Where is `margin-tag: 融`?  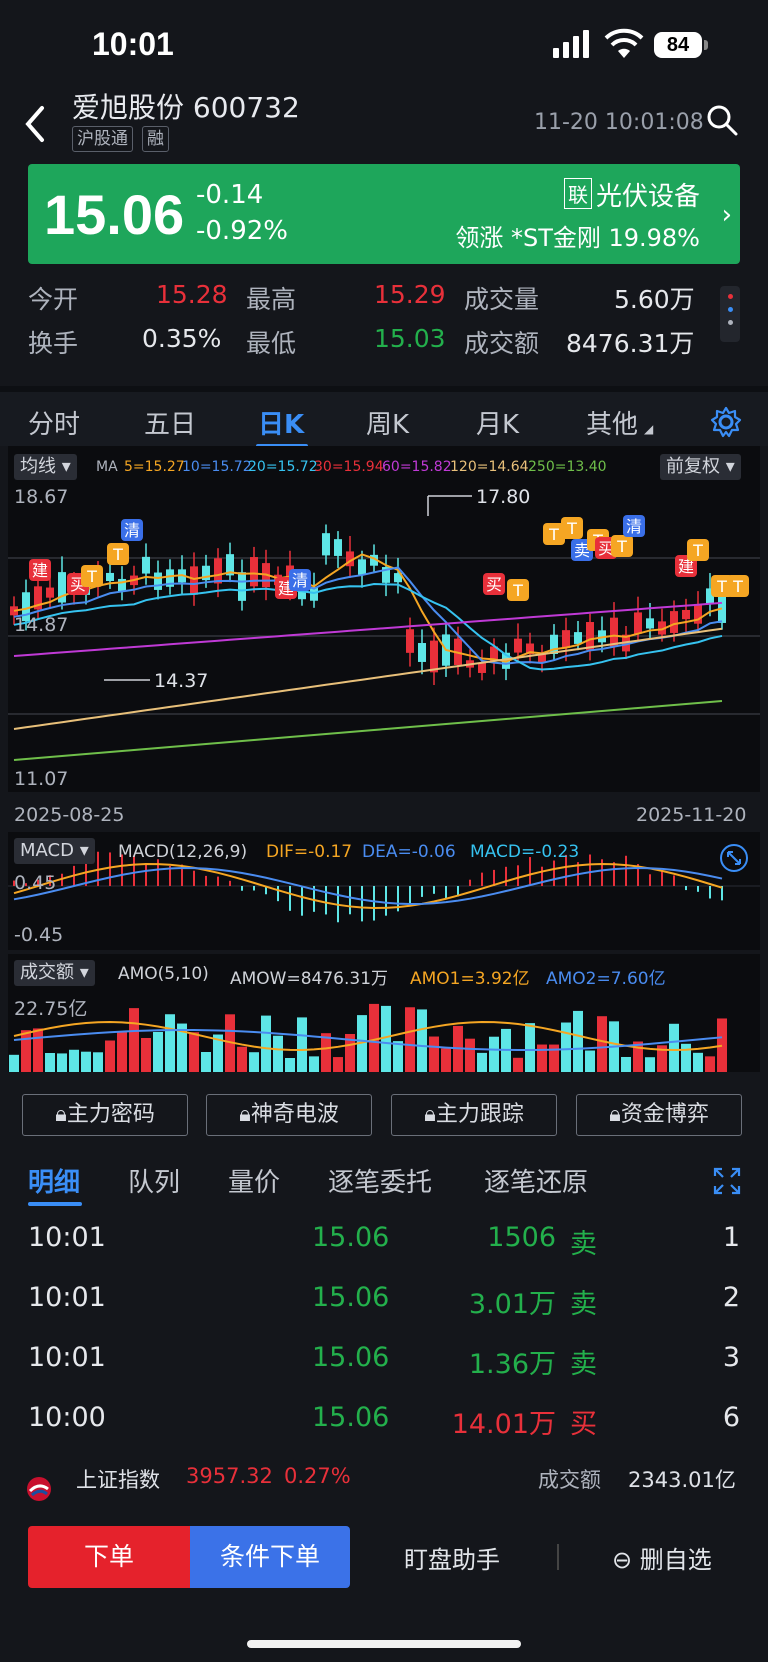
margin-tag: 融 is located at coordinates (155, 139).